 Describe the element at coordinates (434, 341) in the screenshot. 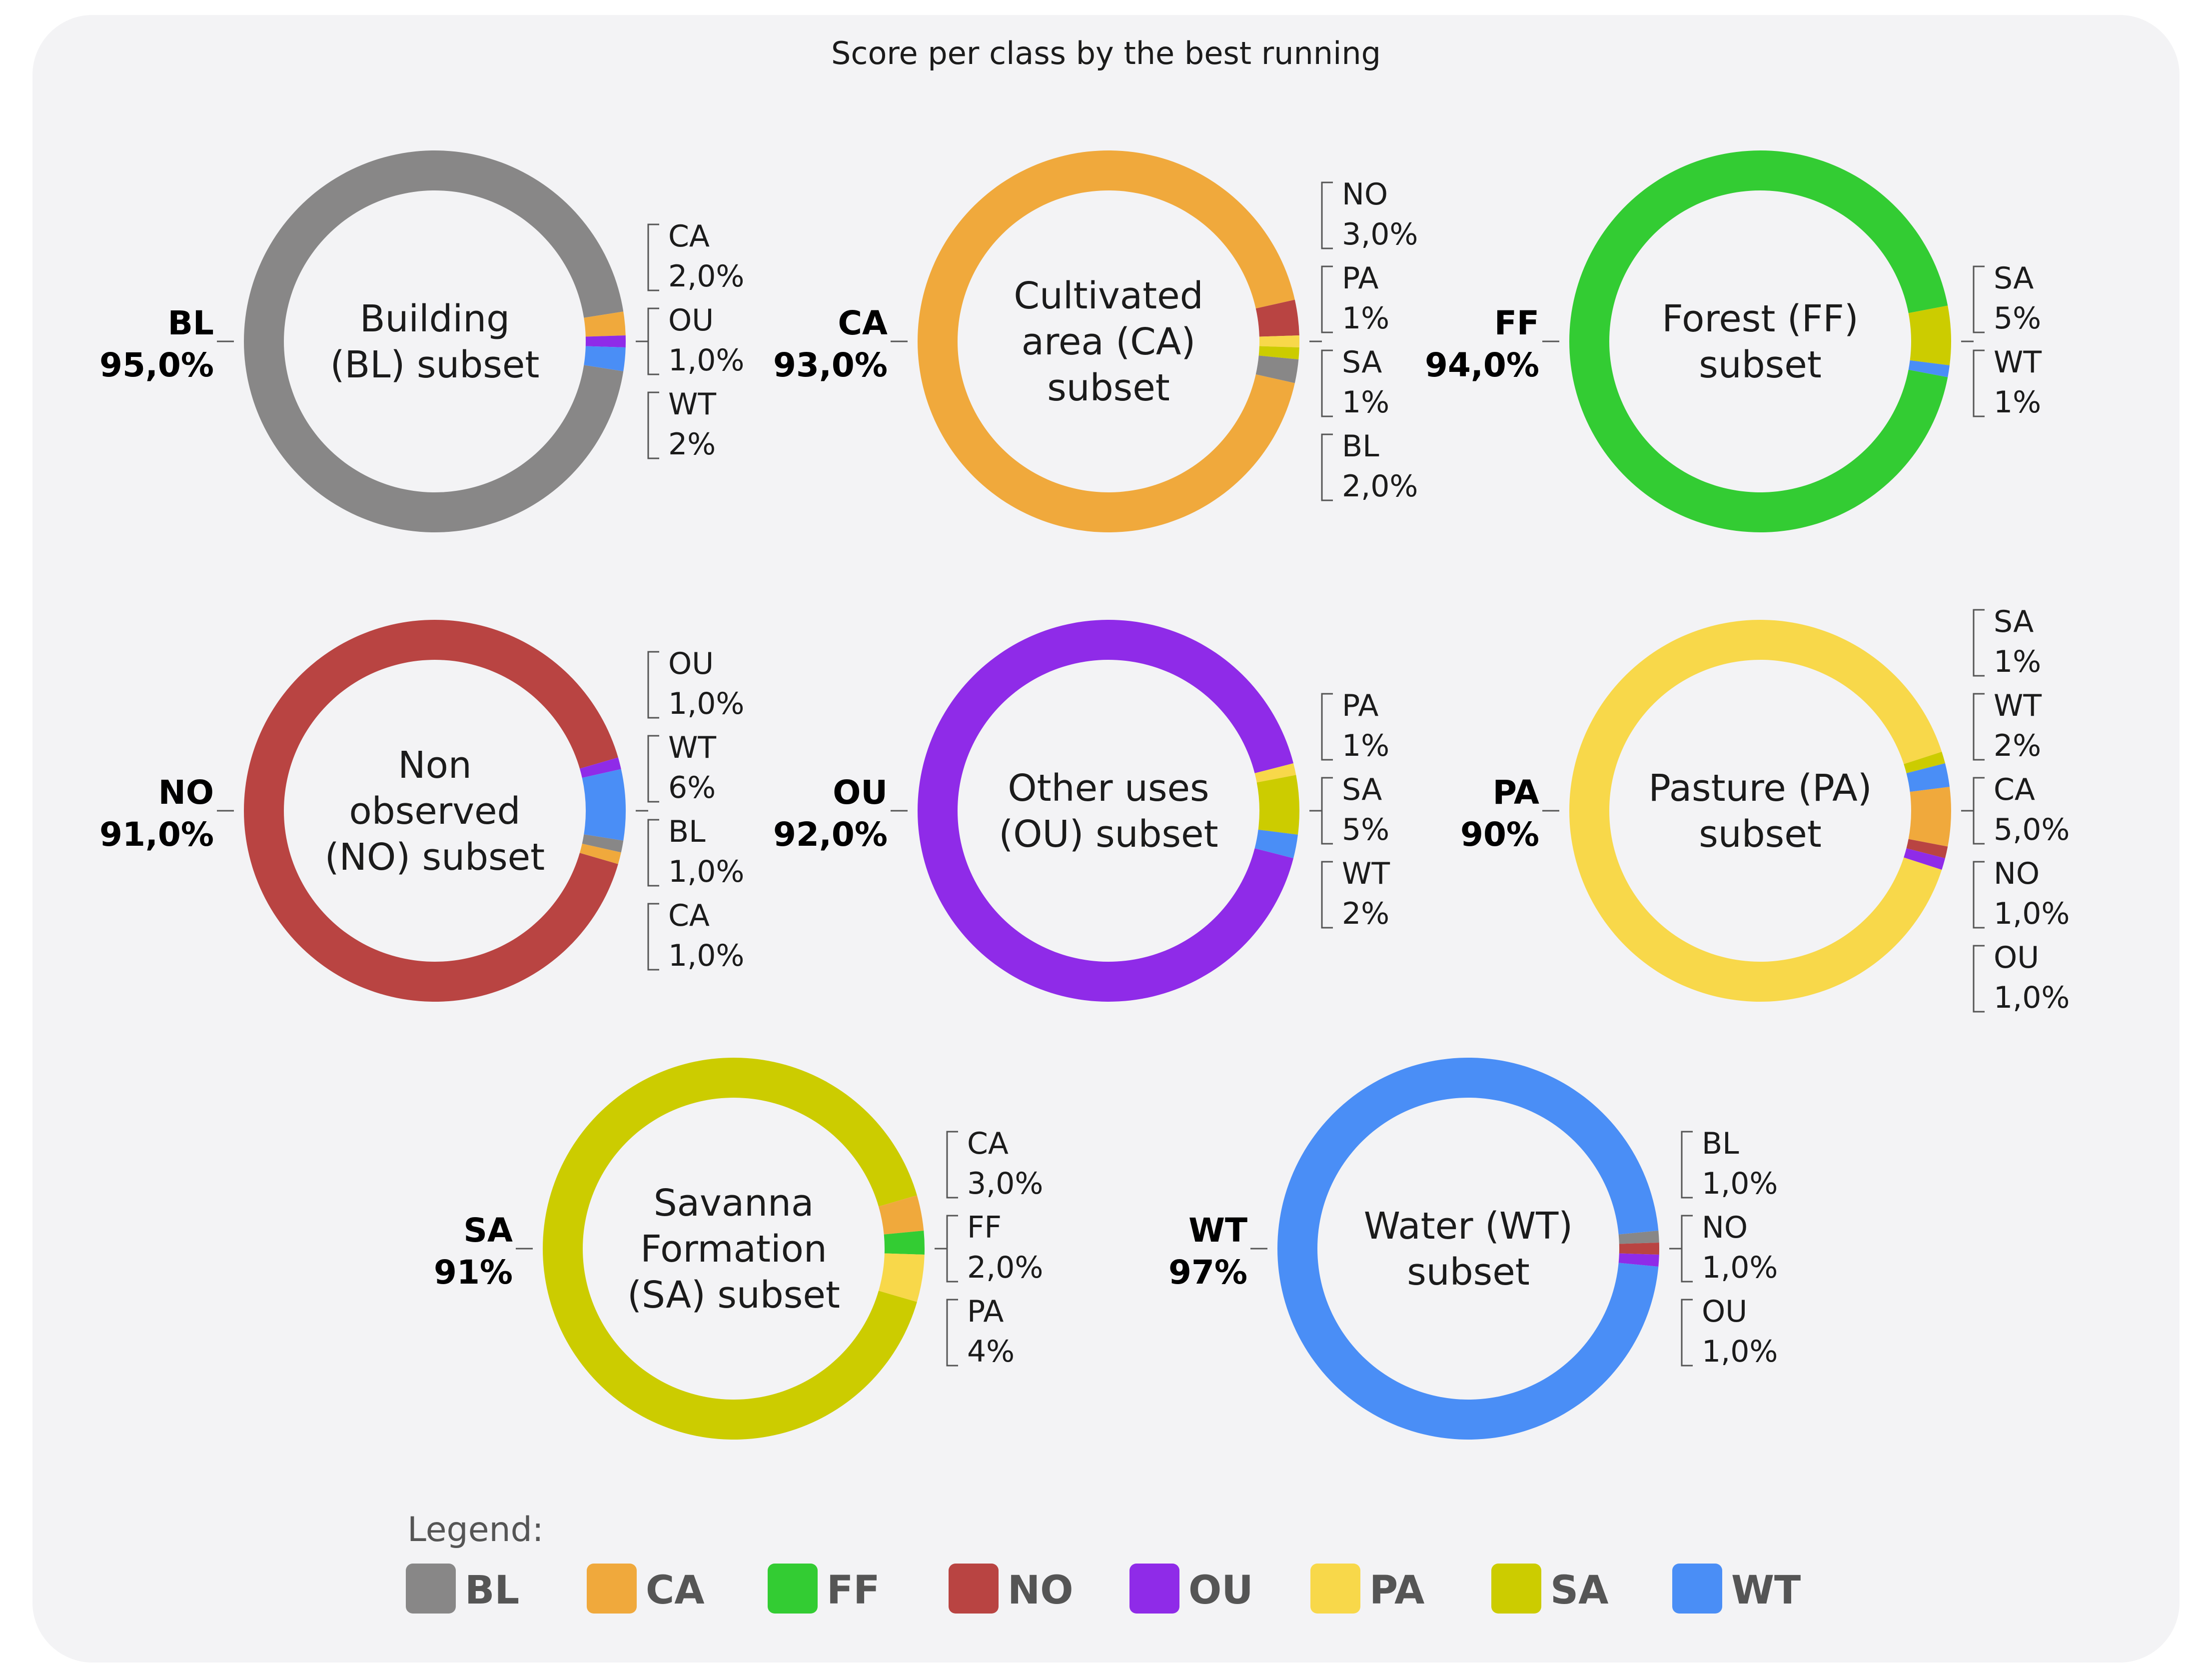

I see `slice-bl-main` at that location.